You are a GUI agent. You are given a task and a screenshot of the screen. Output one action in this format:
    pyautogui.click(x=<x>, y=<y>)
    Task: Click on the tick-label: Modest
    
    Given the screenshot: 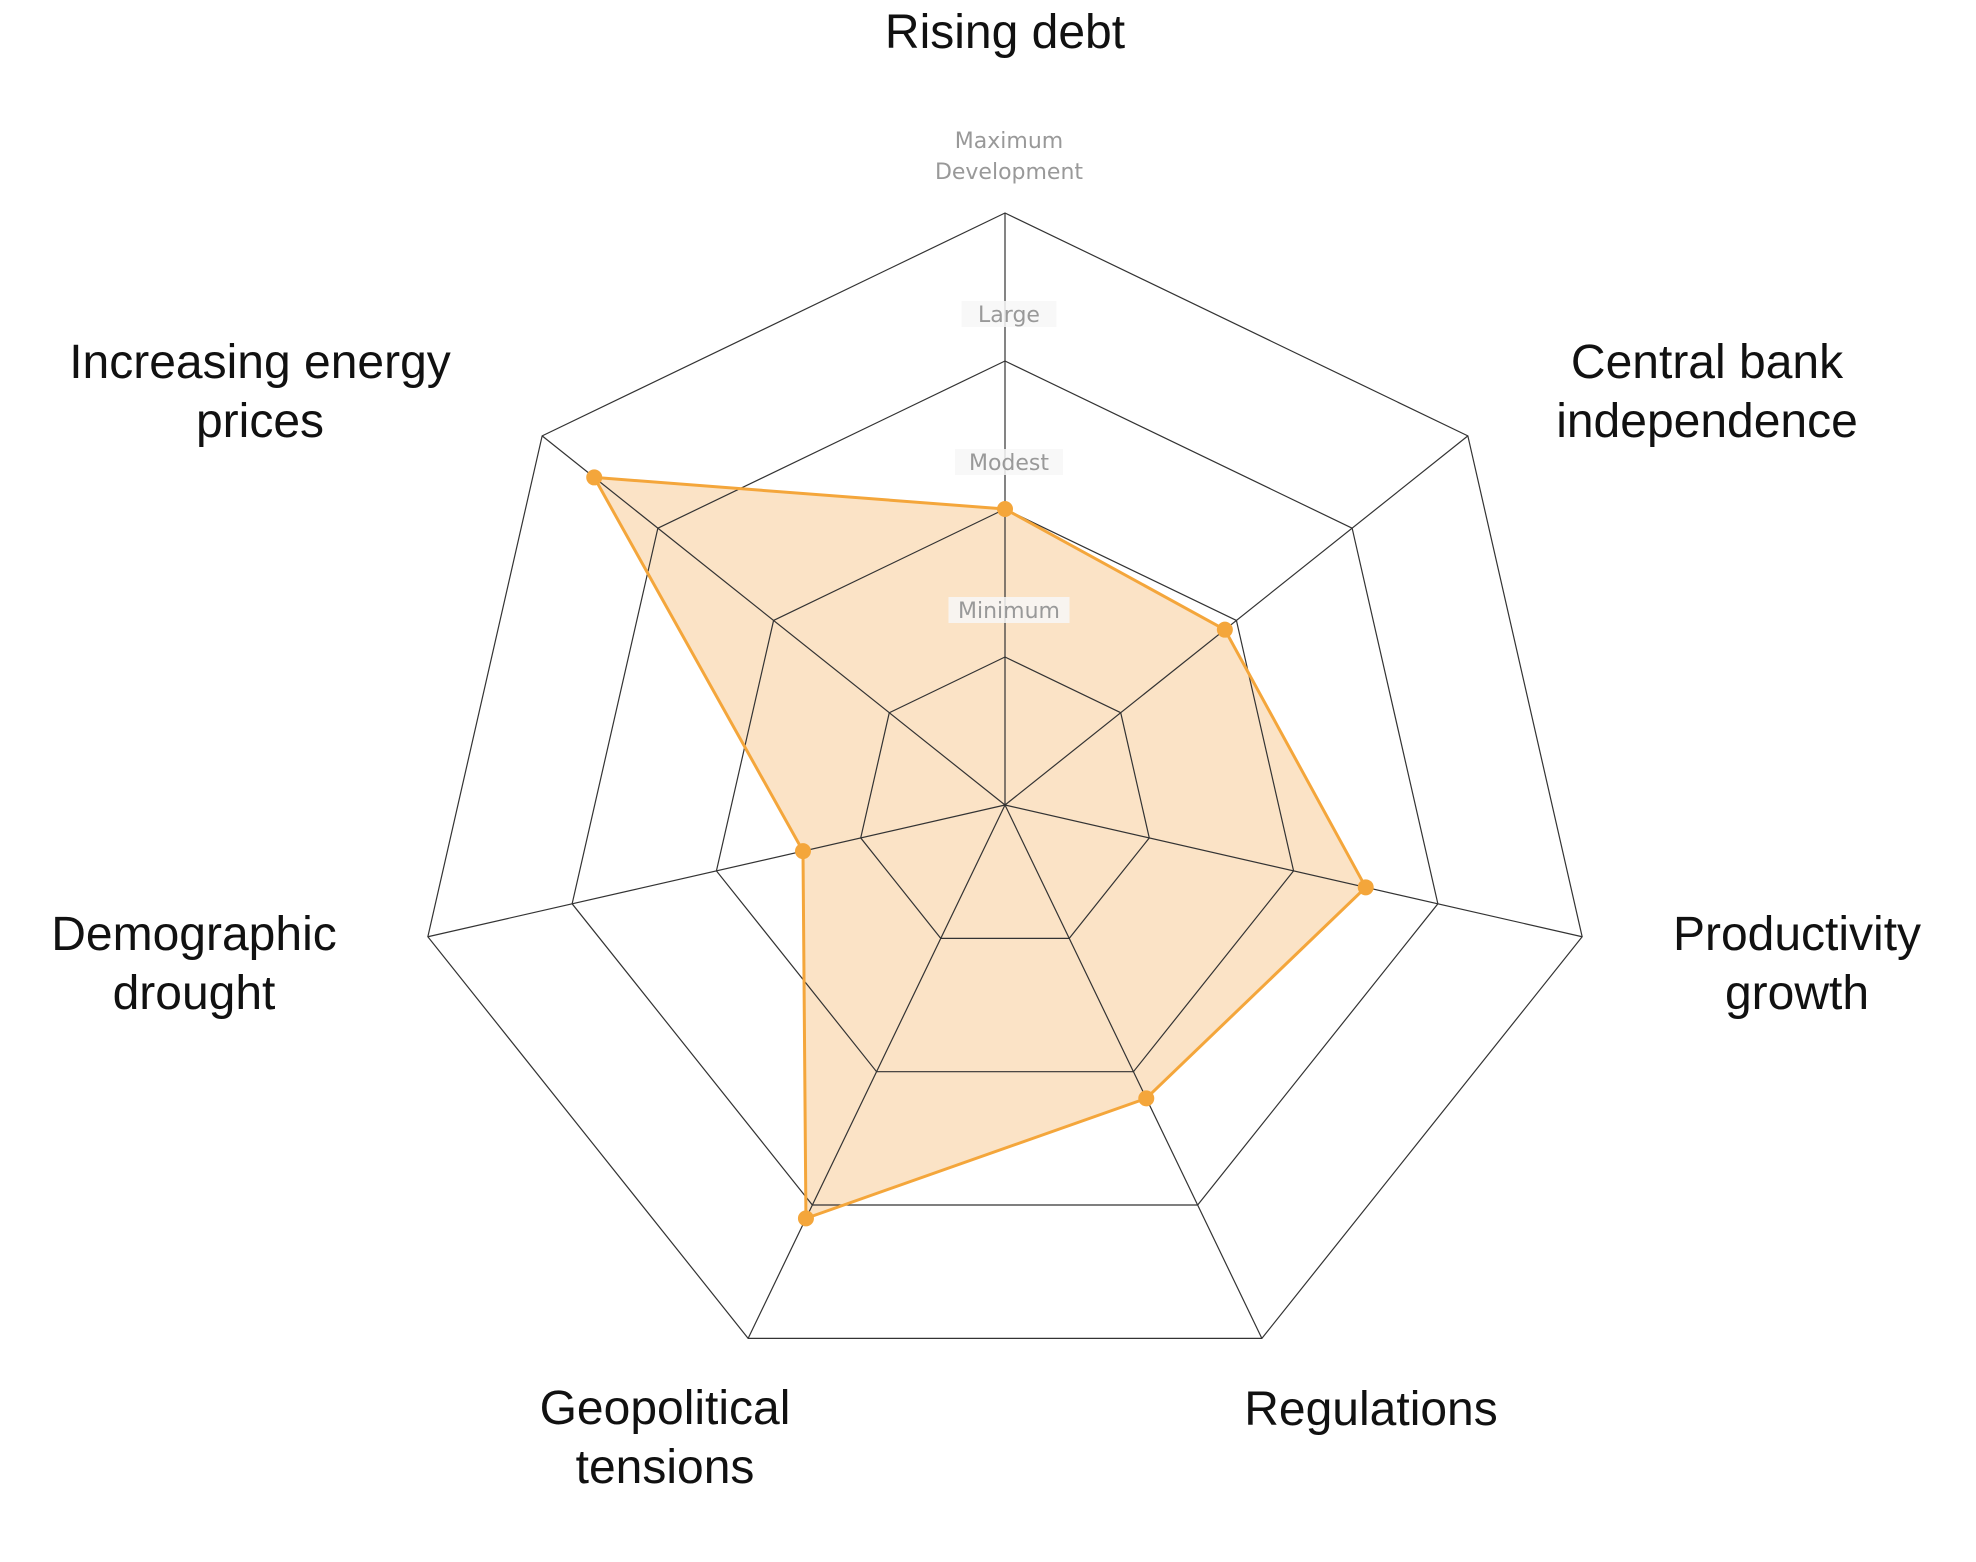 What is the action you would take?
    pyautogui.click(x=1009, y=463)
    